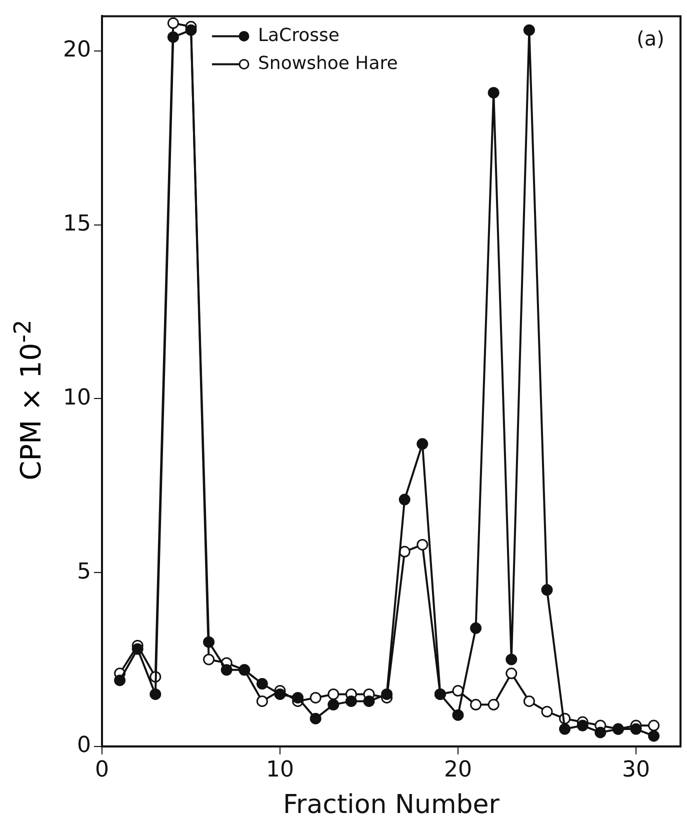  What do you see at coordinates (101, 769) in the screenshot?
I see `x-tick-label: 0` at bounding box center [101, 769].